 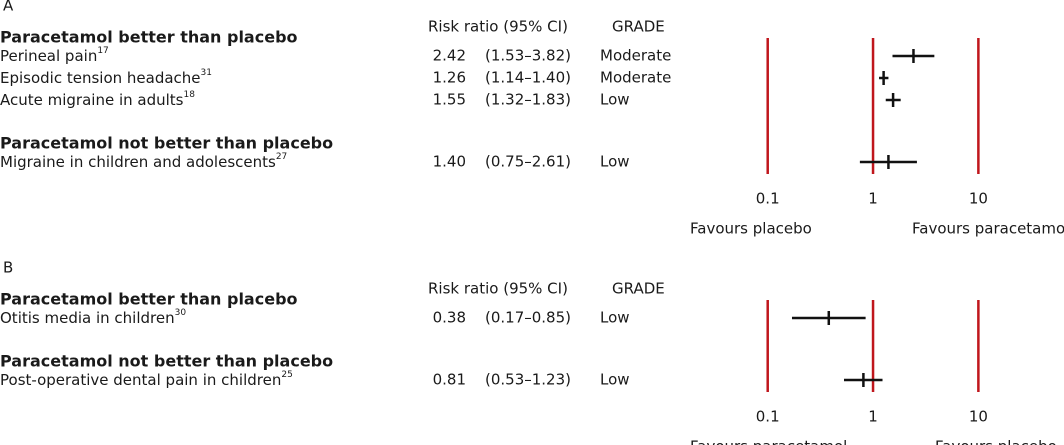 I want to click on x-label-right: Favours paracetamol, so click(x=988, y=229).